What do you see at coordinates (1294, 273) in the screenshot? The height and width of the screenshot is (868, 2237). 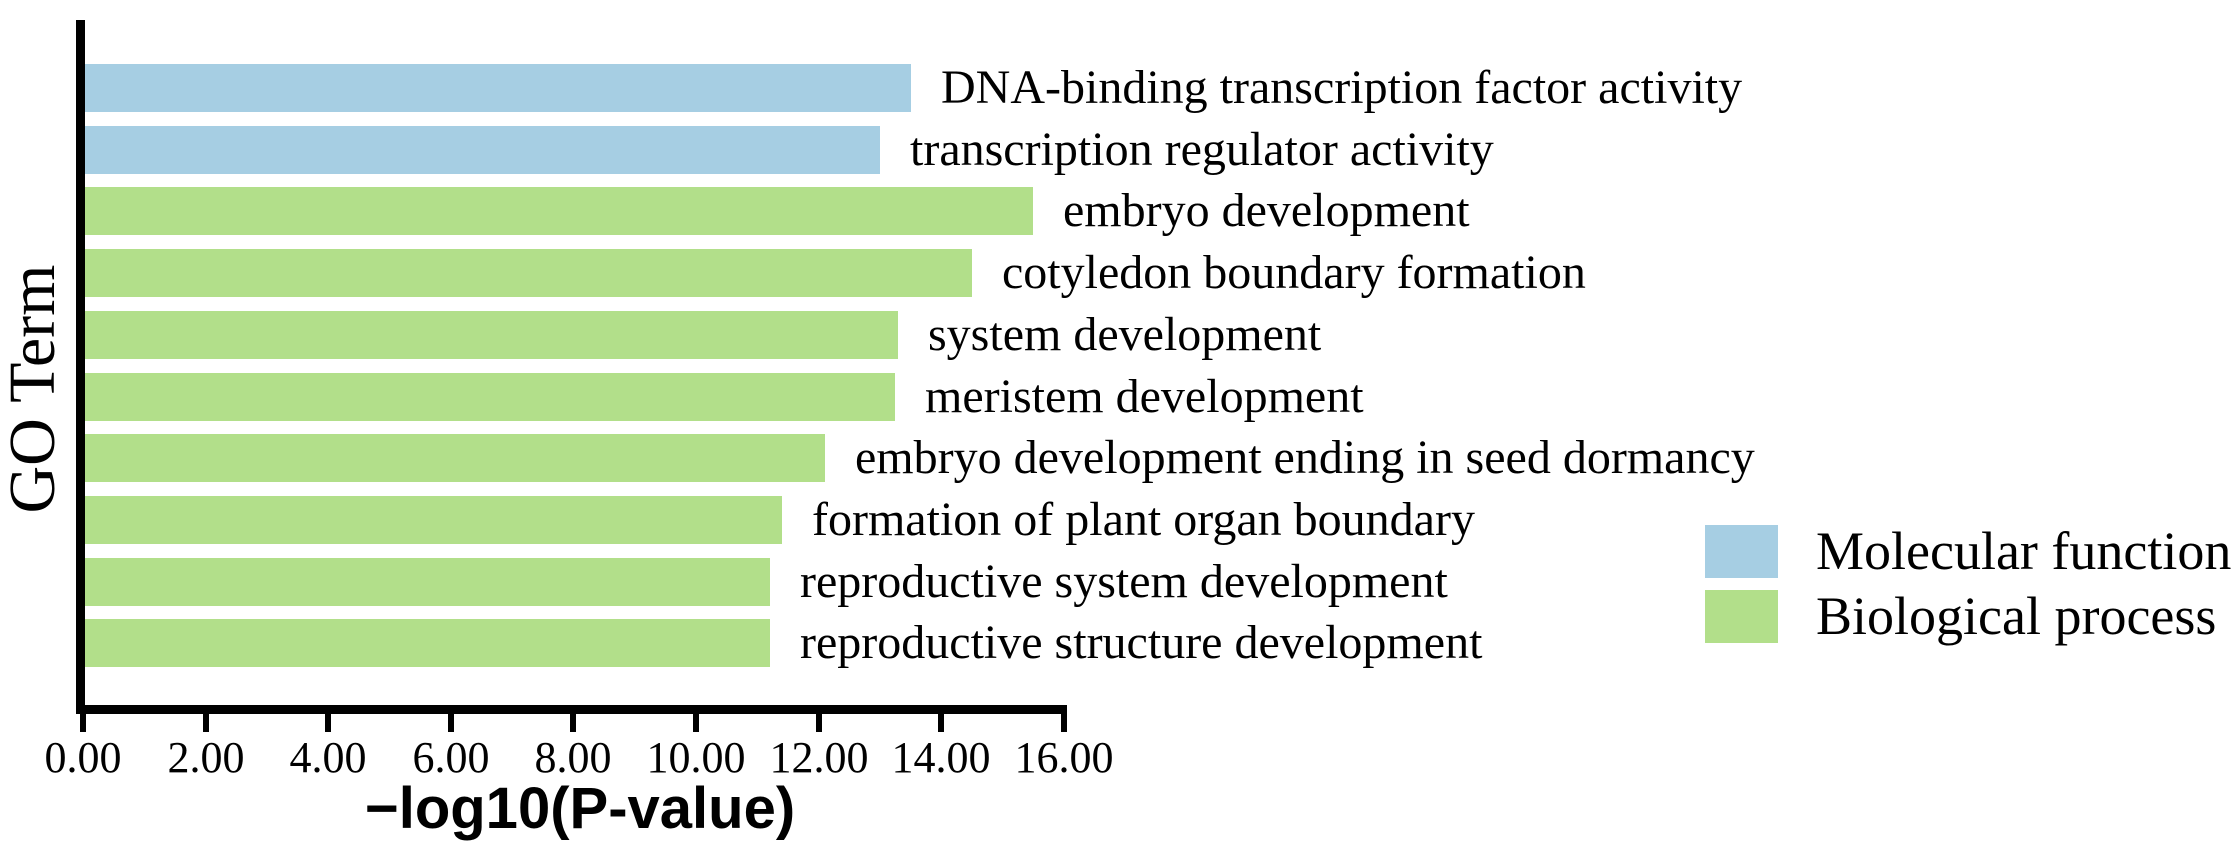 I see `bar-category-label: cotyledon boundary formation` at bounding box center [1294, 273].